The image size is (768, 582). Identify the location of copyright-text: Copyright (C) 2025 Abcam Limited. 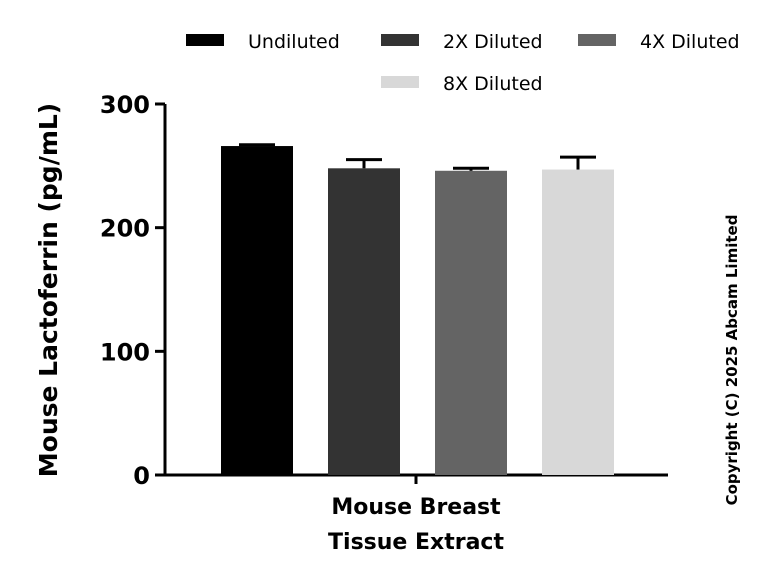
(732, 360).